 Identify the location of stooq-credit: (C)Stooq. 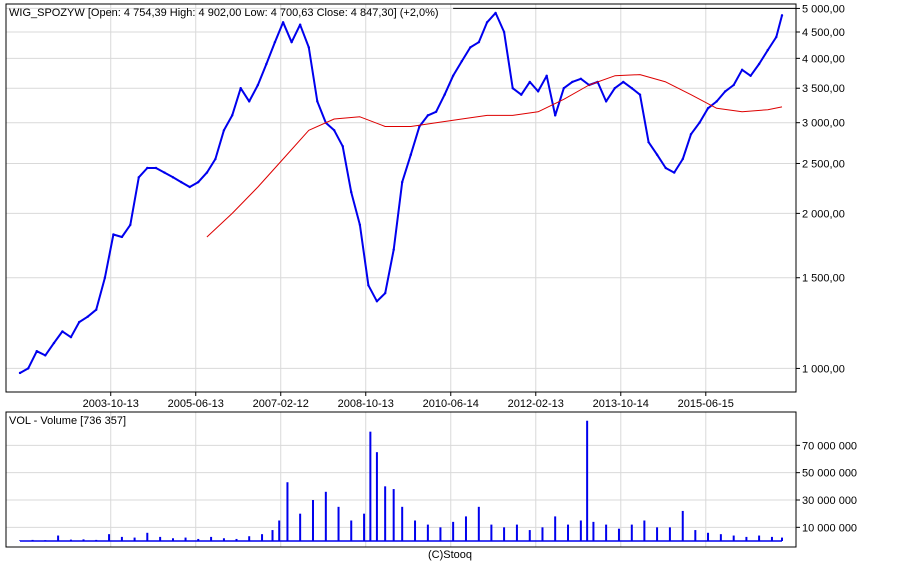
(450, 555).